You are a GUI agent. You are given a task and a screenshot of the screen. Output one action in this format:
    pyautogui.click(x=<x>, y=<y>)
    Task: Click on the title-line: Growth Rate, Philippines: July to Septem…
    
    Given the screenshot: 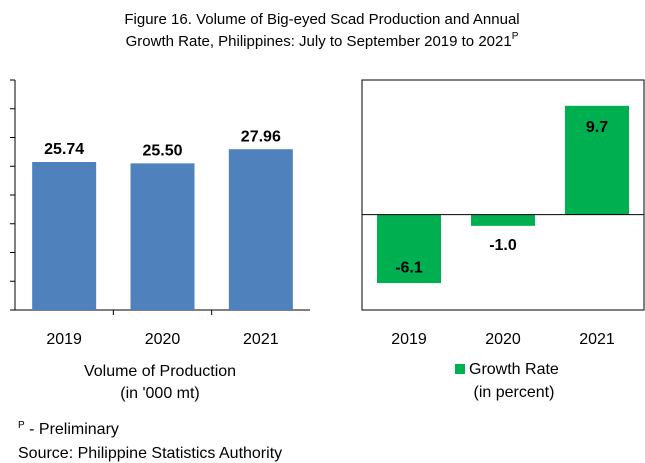 What is the action you would take?
    pyautogui.click(x=322, y=40)
    